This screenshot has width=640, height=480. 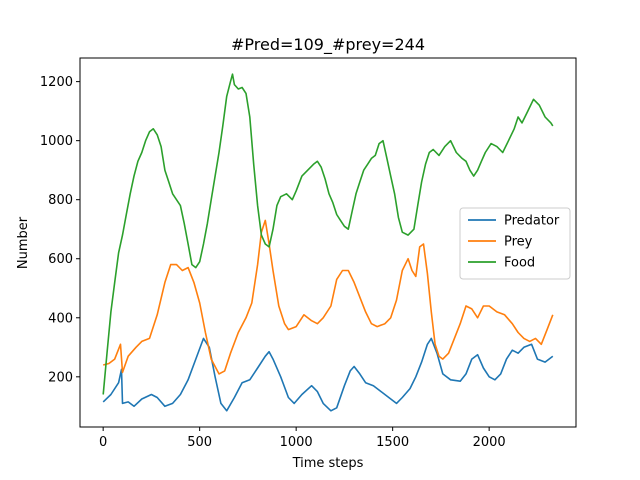 What do you see at coordinates (328, 45) in the screenshot?
I see `chart-title: #Pred=109_#prey=244` at bounding box center [328, 45].